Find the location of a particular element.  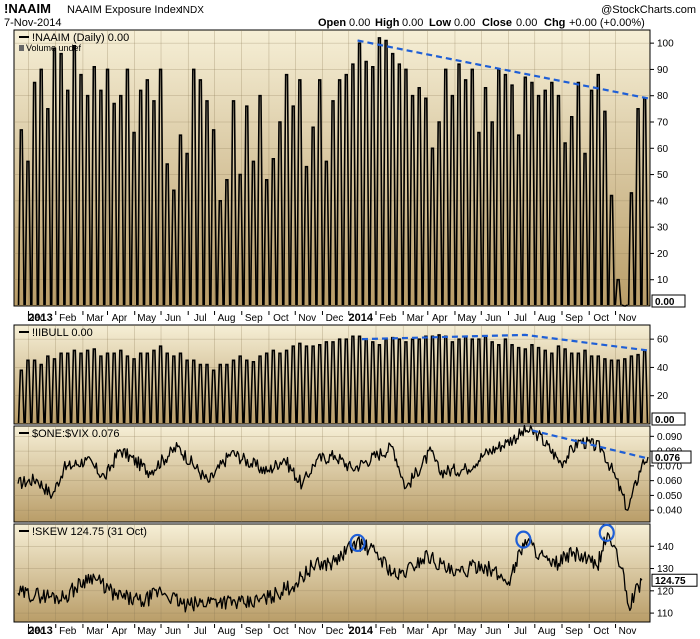

iibull-legend: !IIBULL 0.00 is located at coordinates (56, 333).